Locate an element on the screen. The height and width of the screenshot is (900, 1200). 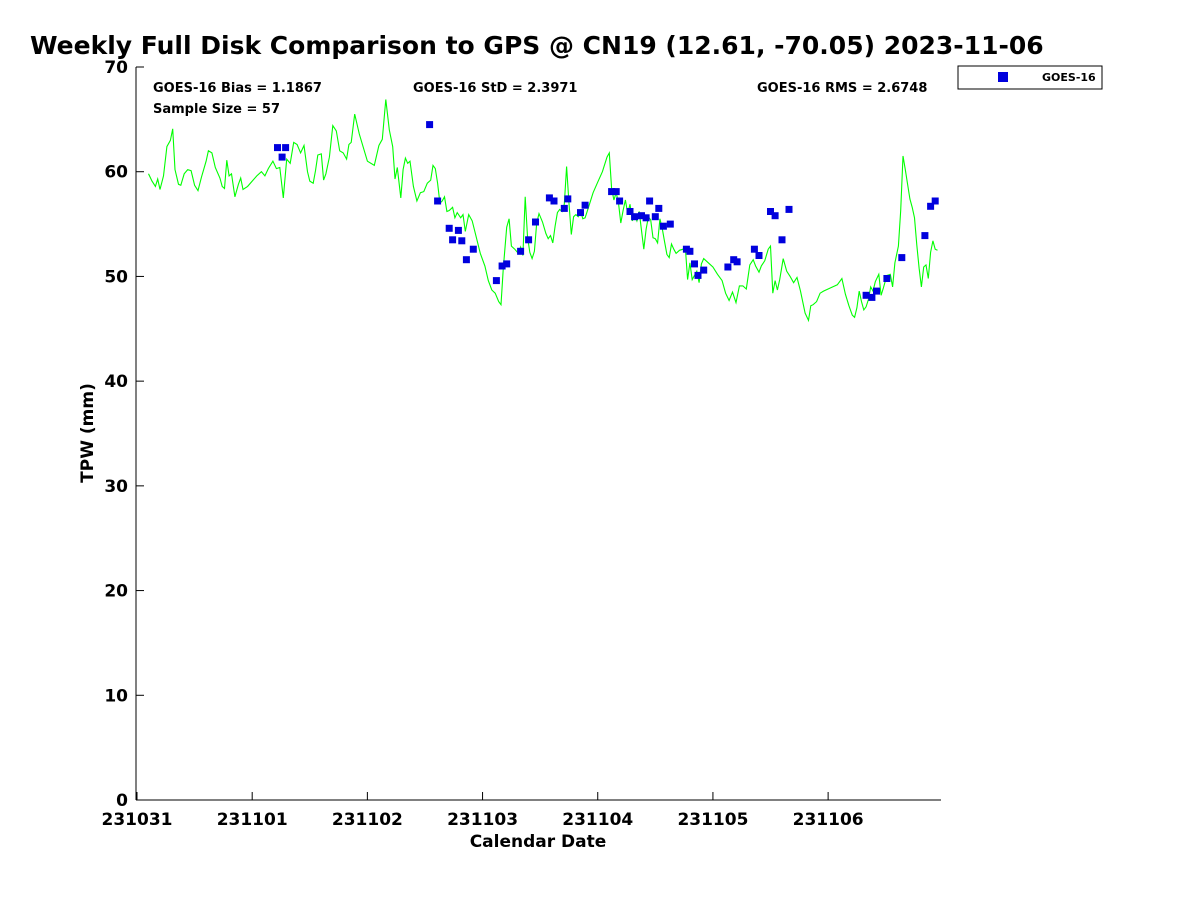
y-tick-label-6: 60 is located at coordinates (116, 173).